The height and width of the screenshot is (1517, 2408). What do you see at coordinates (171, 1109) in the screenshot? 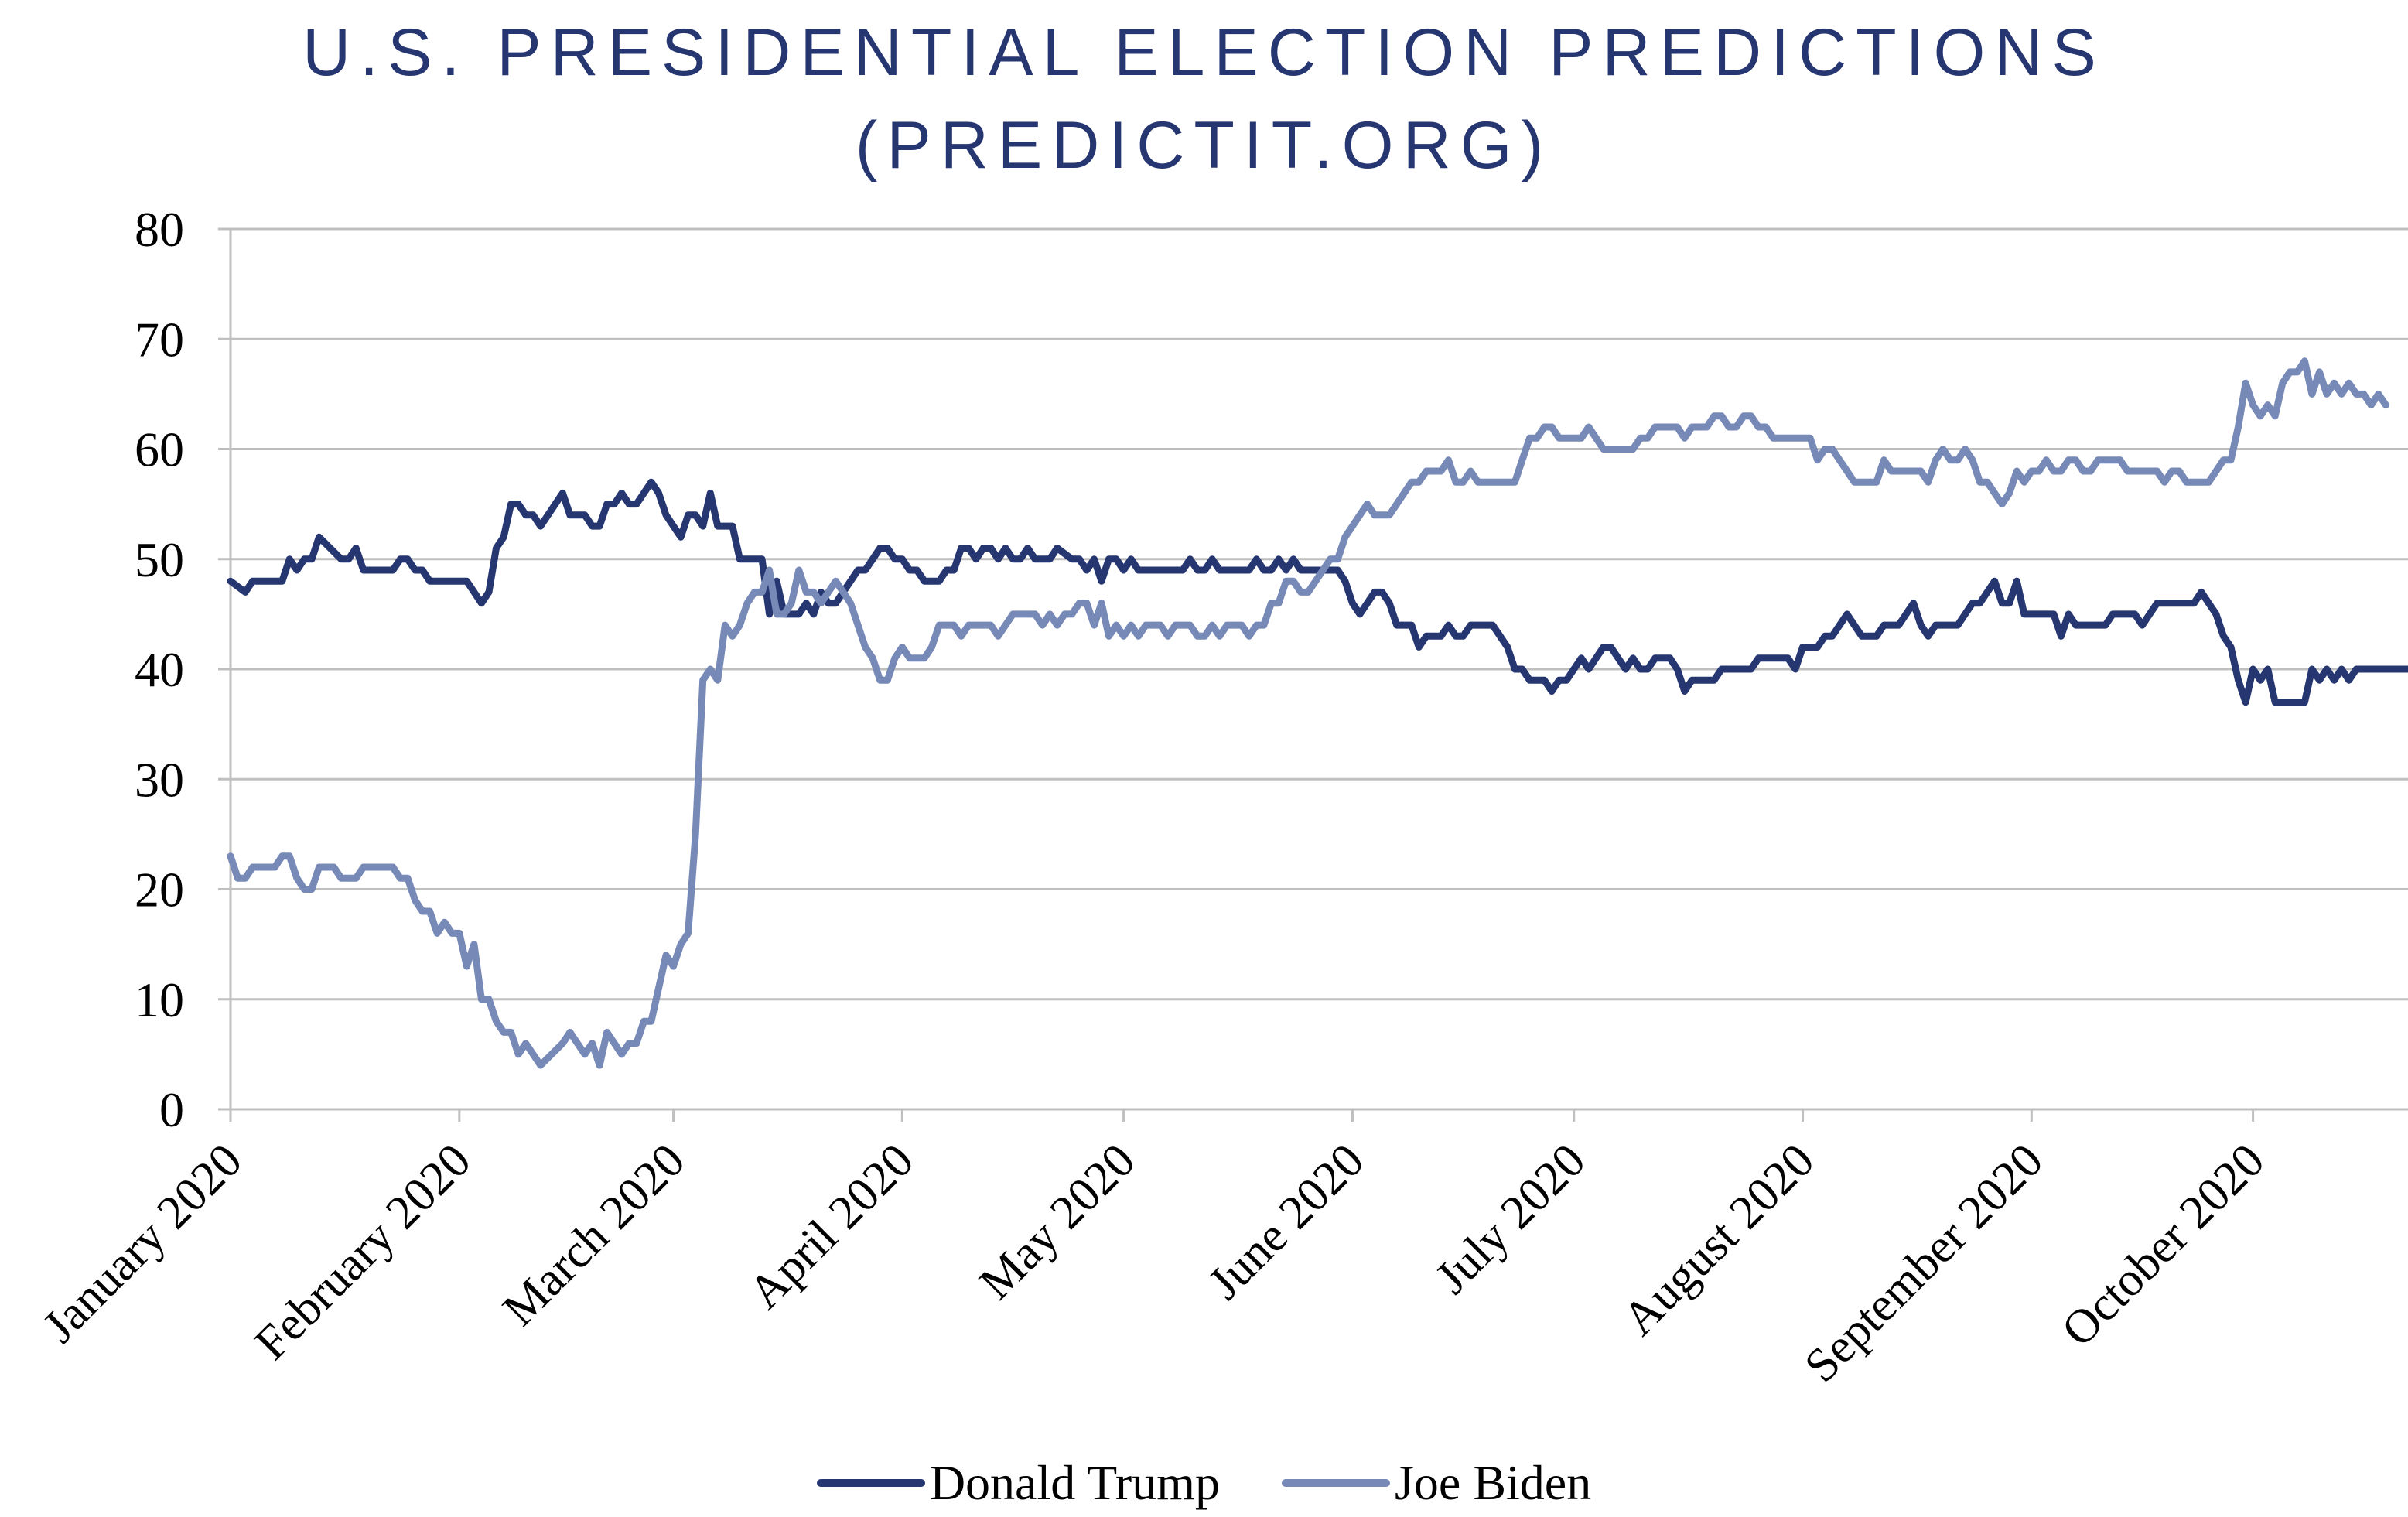
I see `y-tick-label: 0` at bounding box center [171, 1109].